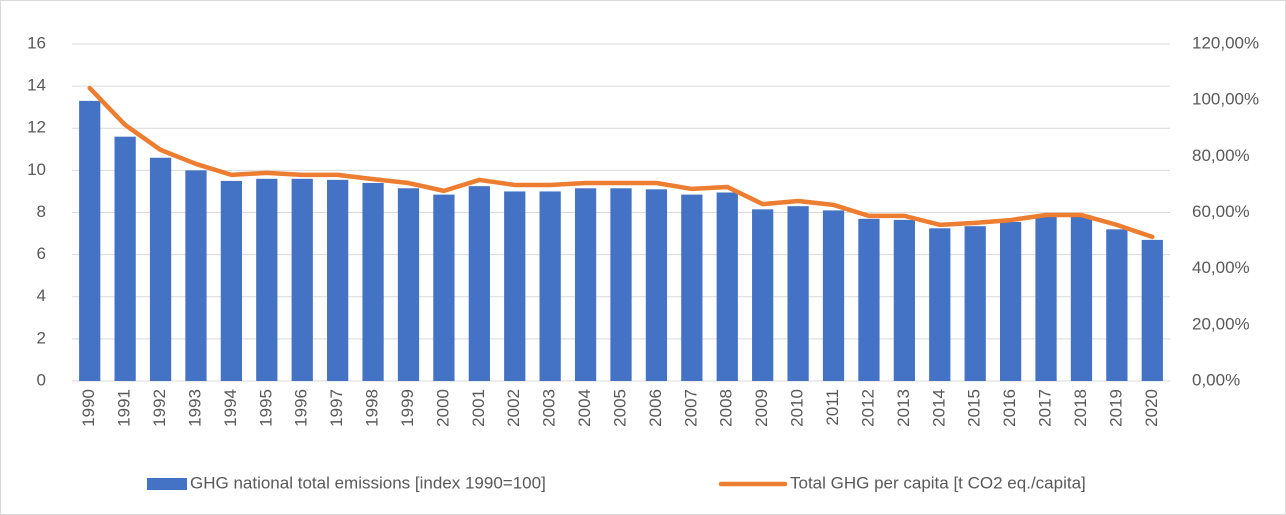 The width and height of the screenshot is (1286, 515). Describe the element at coordinates (1225, 99) in the screenshot. I see `y2-tick-label: 100,00%` at that location.